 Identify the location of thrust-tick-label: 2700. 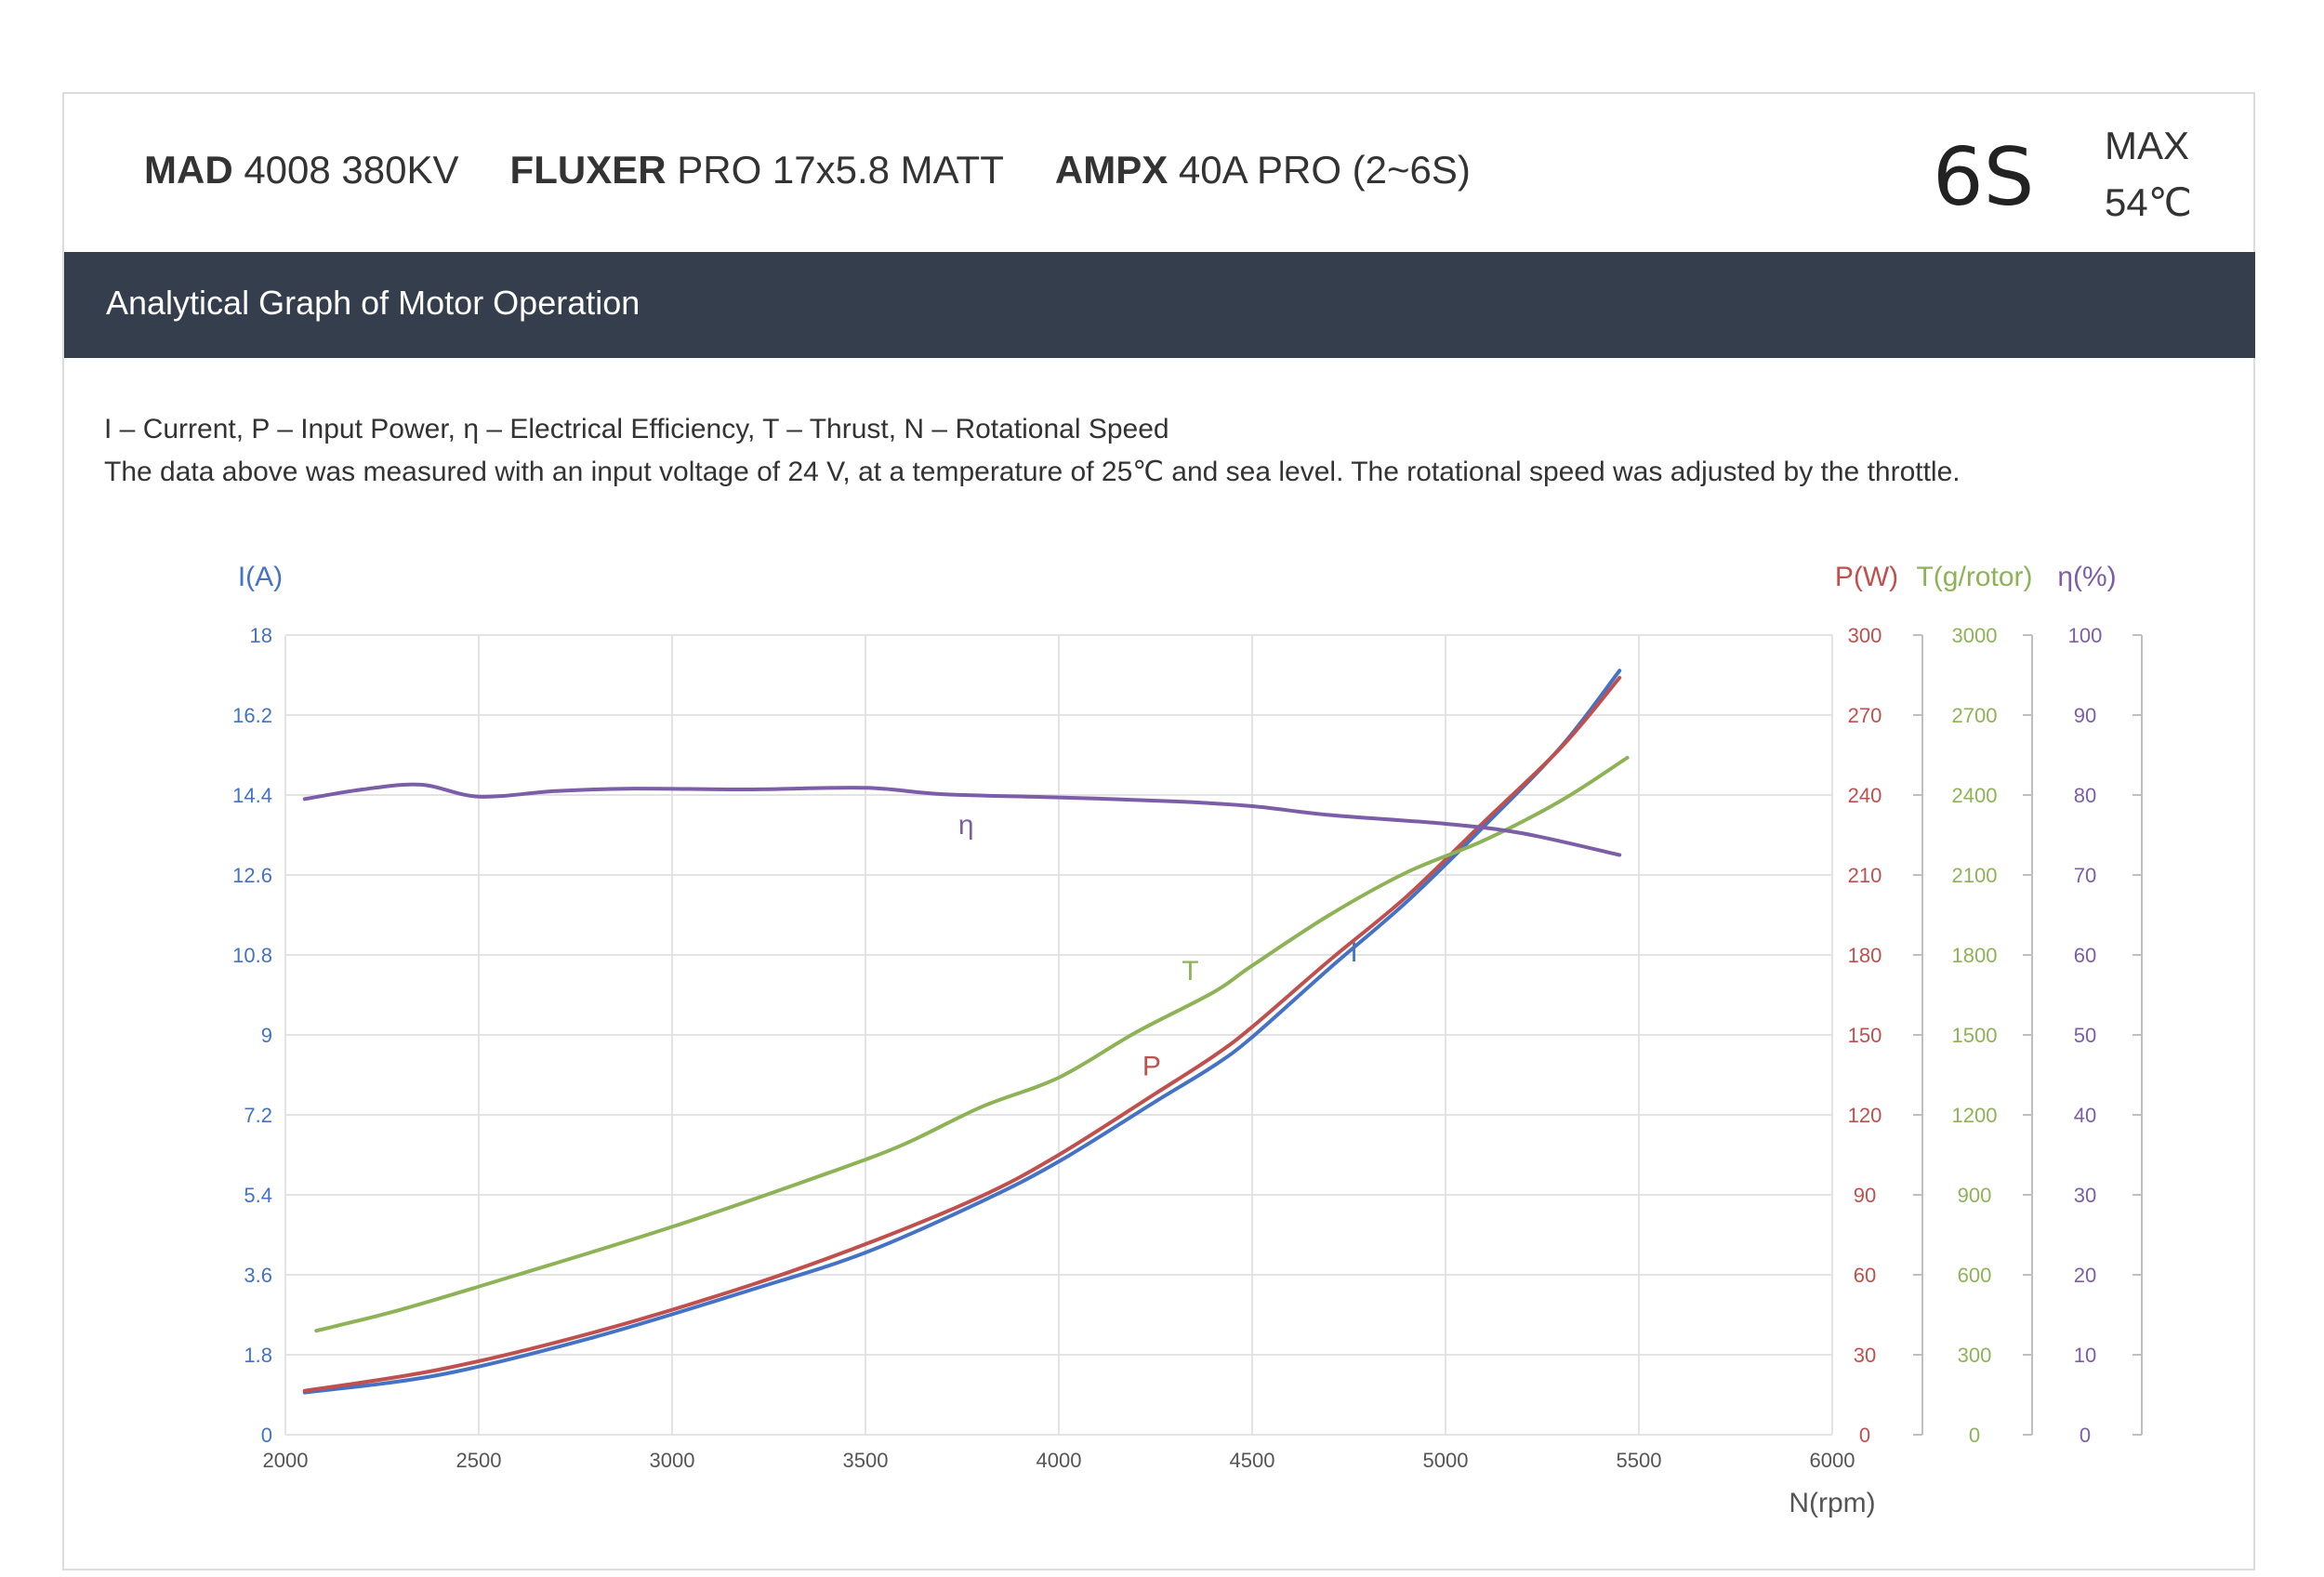
(1975, 715).